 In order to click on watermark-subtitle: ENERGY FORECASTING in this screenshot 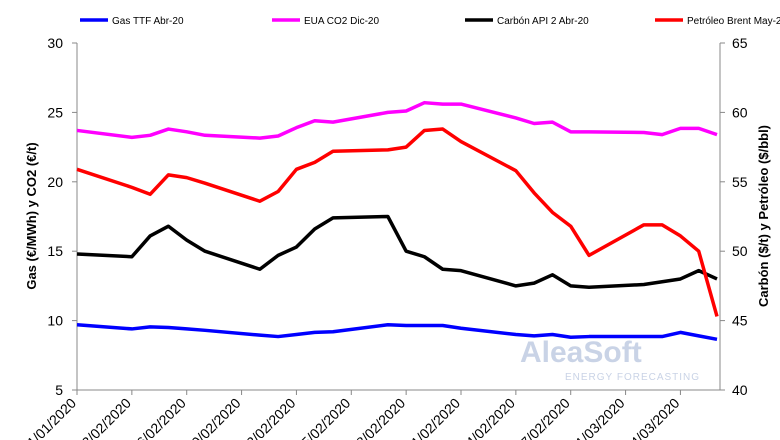, I will do `click(632, 377)`.